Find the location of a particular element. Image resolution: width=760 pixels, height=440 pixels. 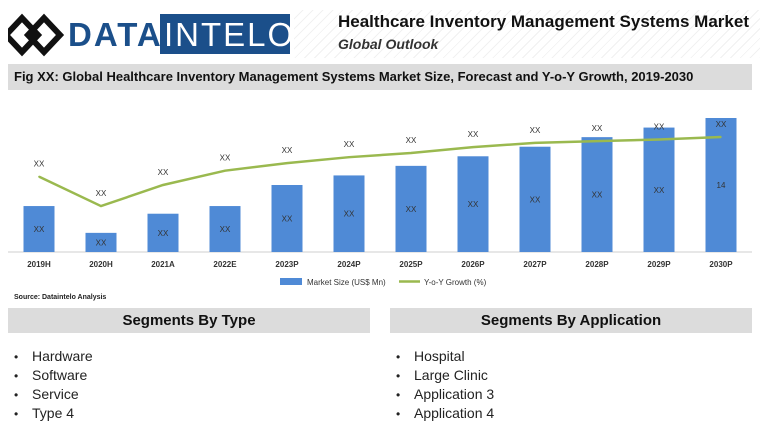

list-item: • Service is located at coordinates (53, 394).